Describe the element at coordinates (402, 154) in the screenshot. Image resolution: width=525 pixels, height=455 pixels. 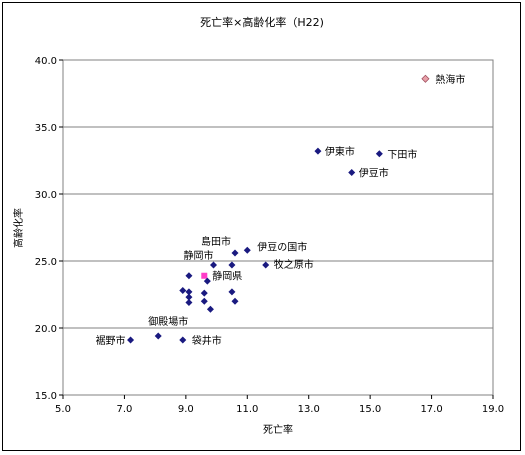
I see `point-label: 下田市` at that location.